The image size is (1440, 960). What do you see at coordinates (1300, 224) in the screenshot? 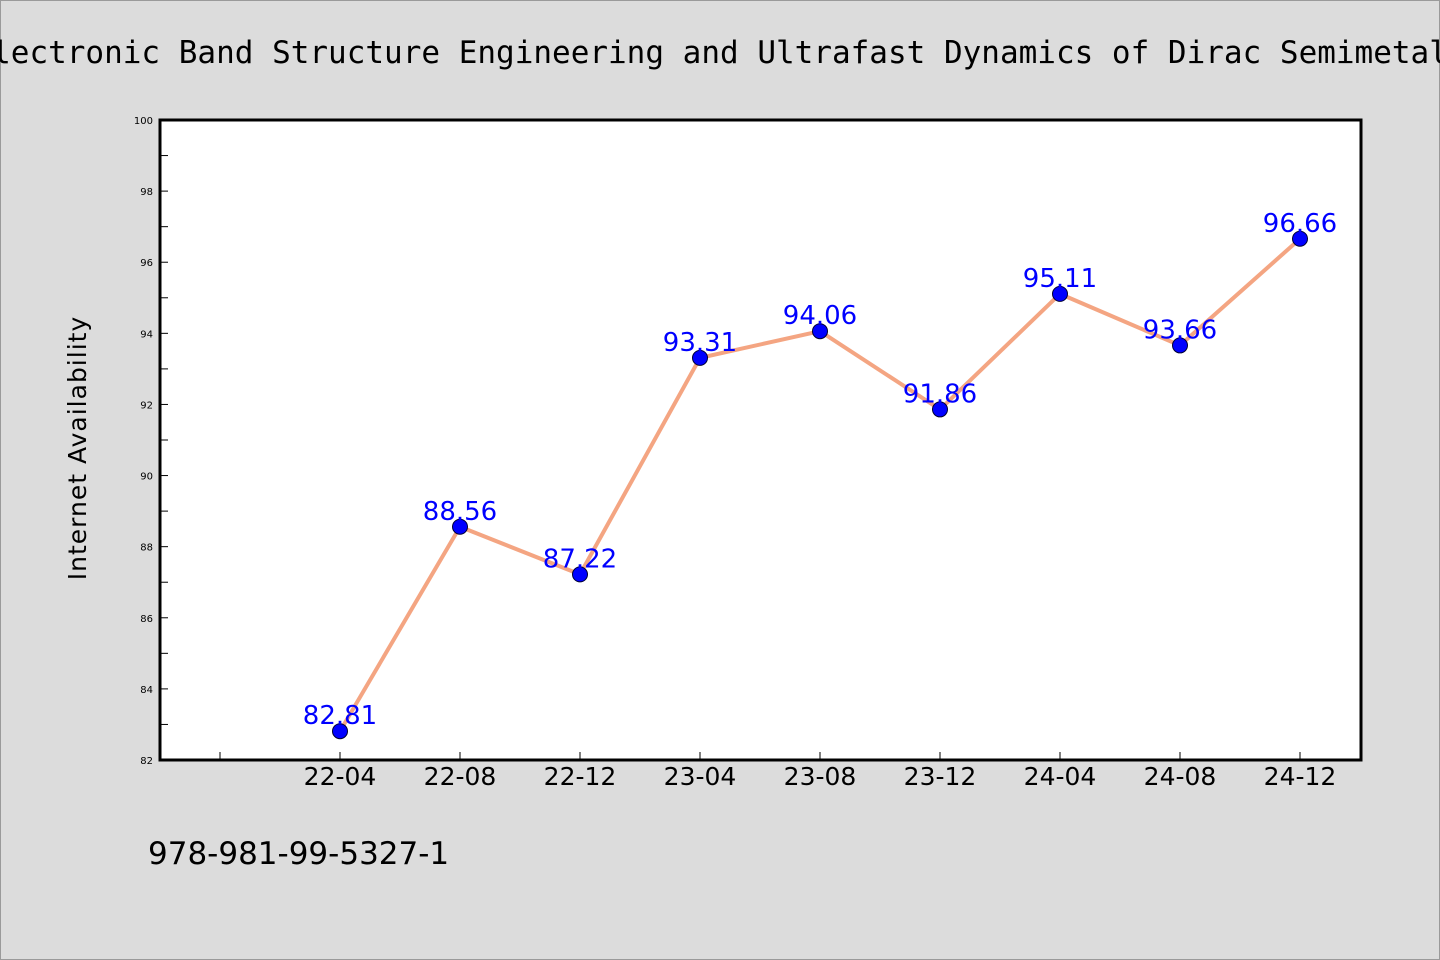
I see `data-label: 96.66` at bounding box center [1300, 224].